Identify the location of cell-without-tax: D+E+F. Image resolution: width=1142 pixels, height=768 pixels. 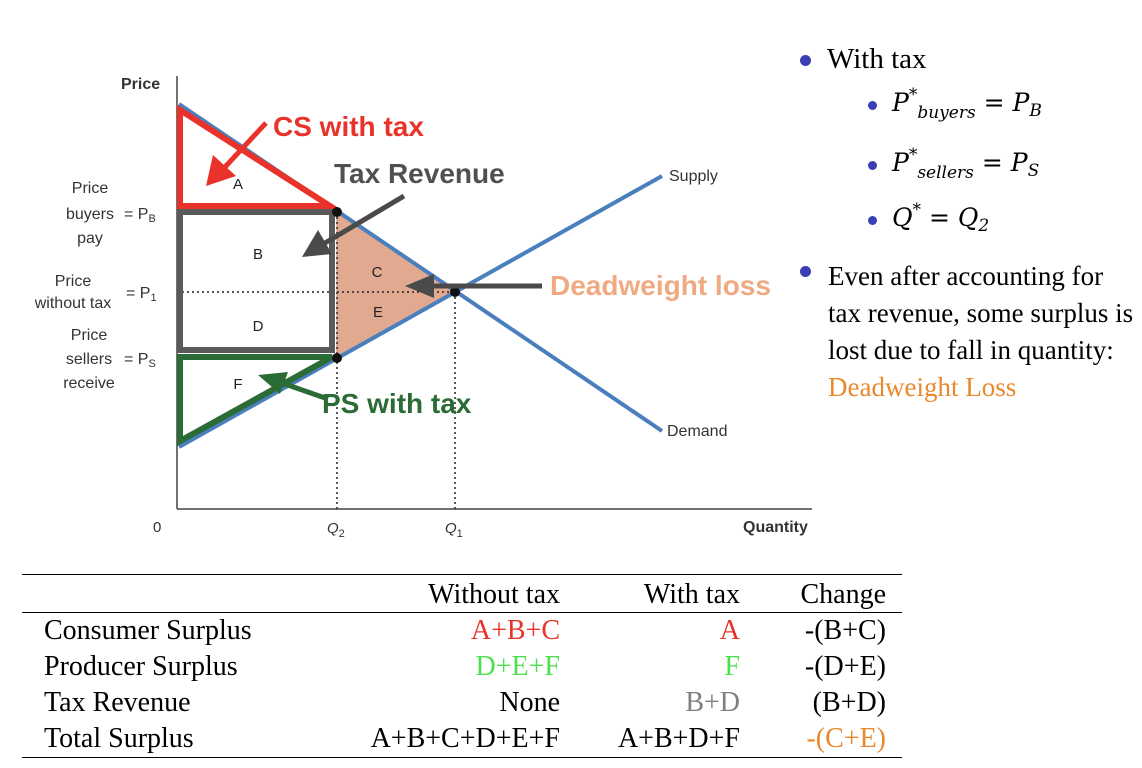
(517, 666).